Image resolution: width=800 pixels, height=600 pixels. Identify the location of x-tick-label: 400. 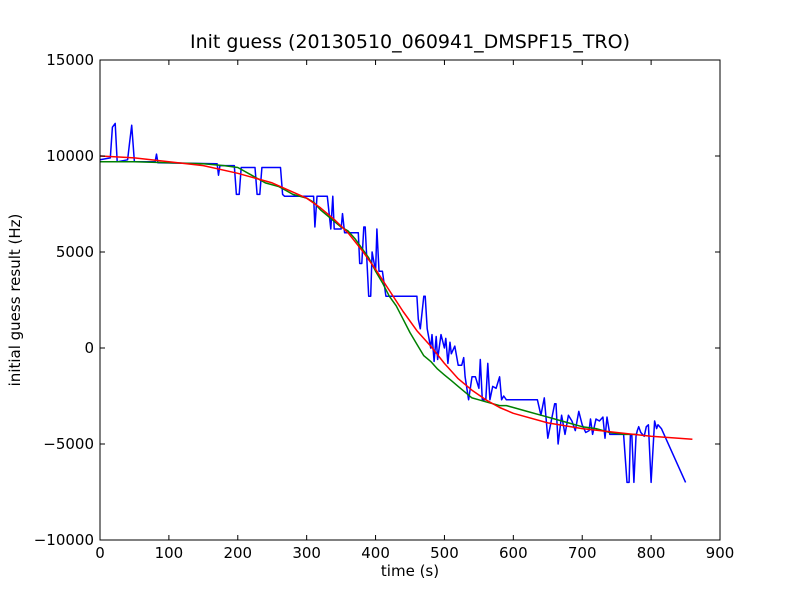
(375, 553).